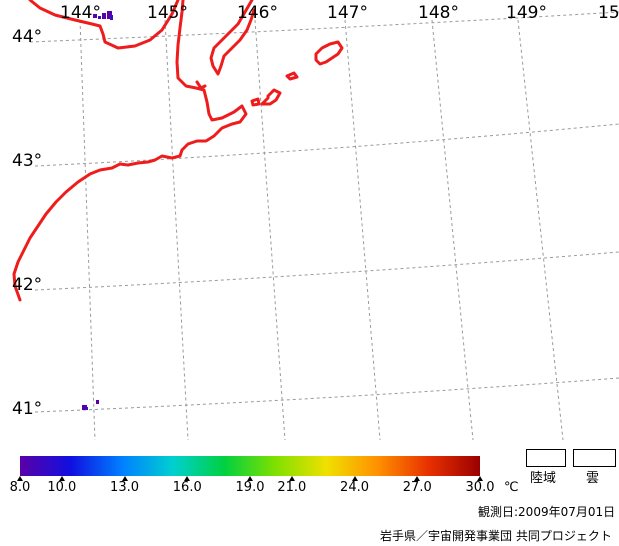 This screenshot has height=546, width=619. I want to click on lon-label-148: 148°, so click(438, 13).